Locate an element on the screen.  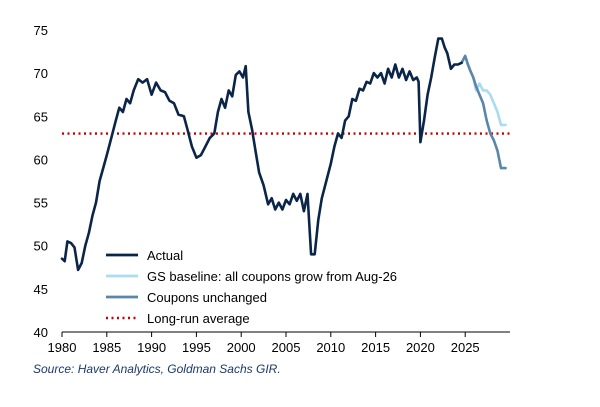
x-tick-label: 1990 is located at coordinates (151, 347).